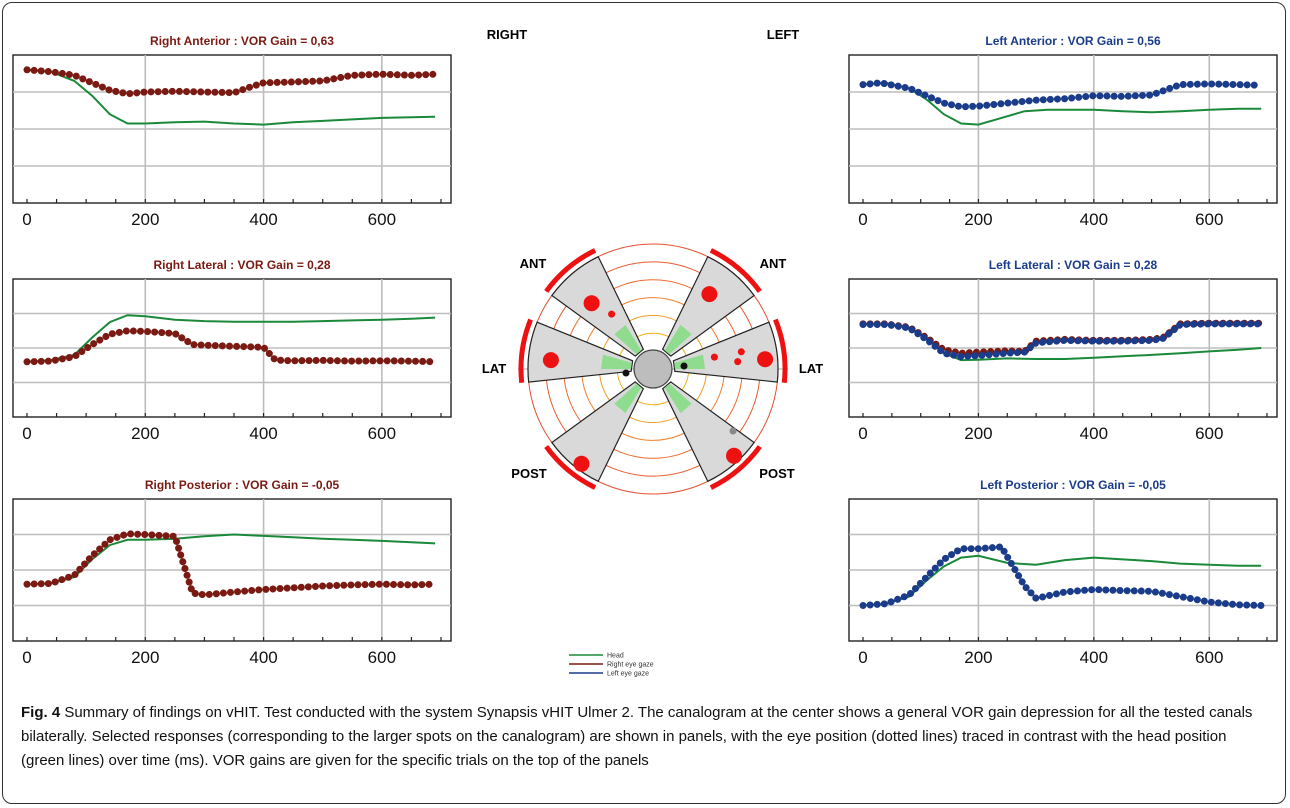 The width and height of the screenshot is (1290, 808). I want to click on panel-title: Right Posterior : VOR Gain = -0,05, so click(242, 485).